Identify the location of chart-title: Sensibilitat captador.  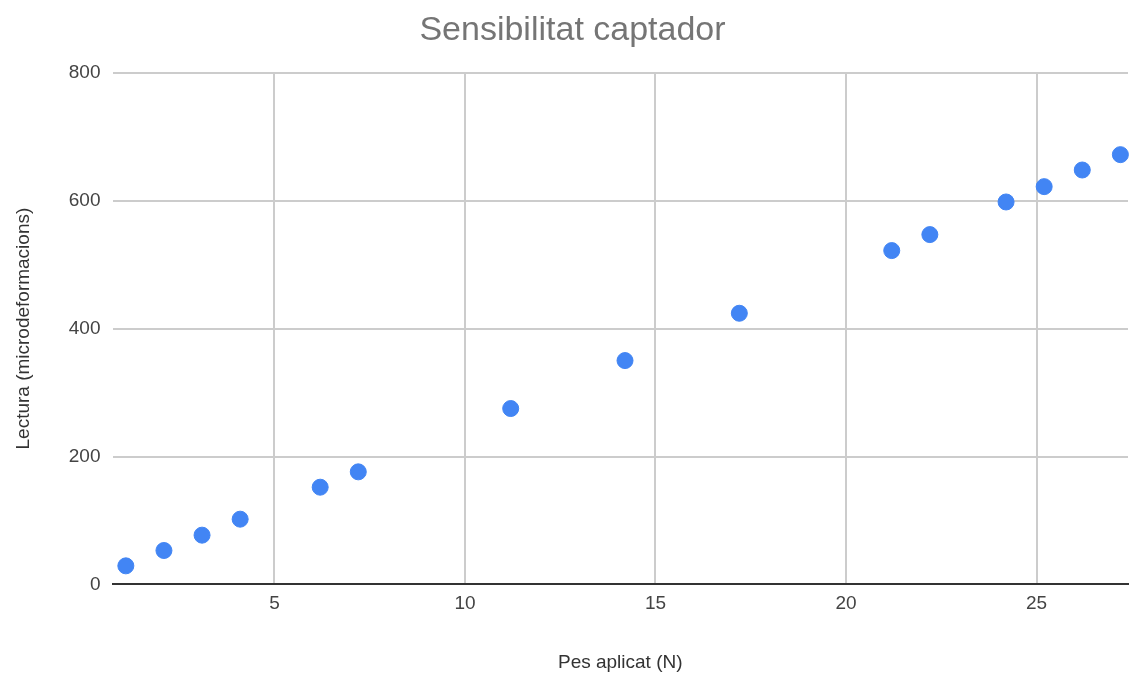
(572, 27).